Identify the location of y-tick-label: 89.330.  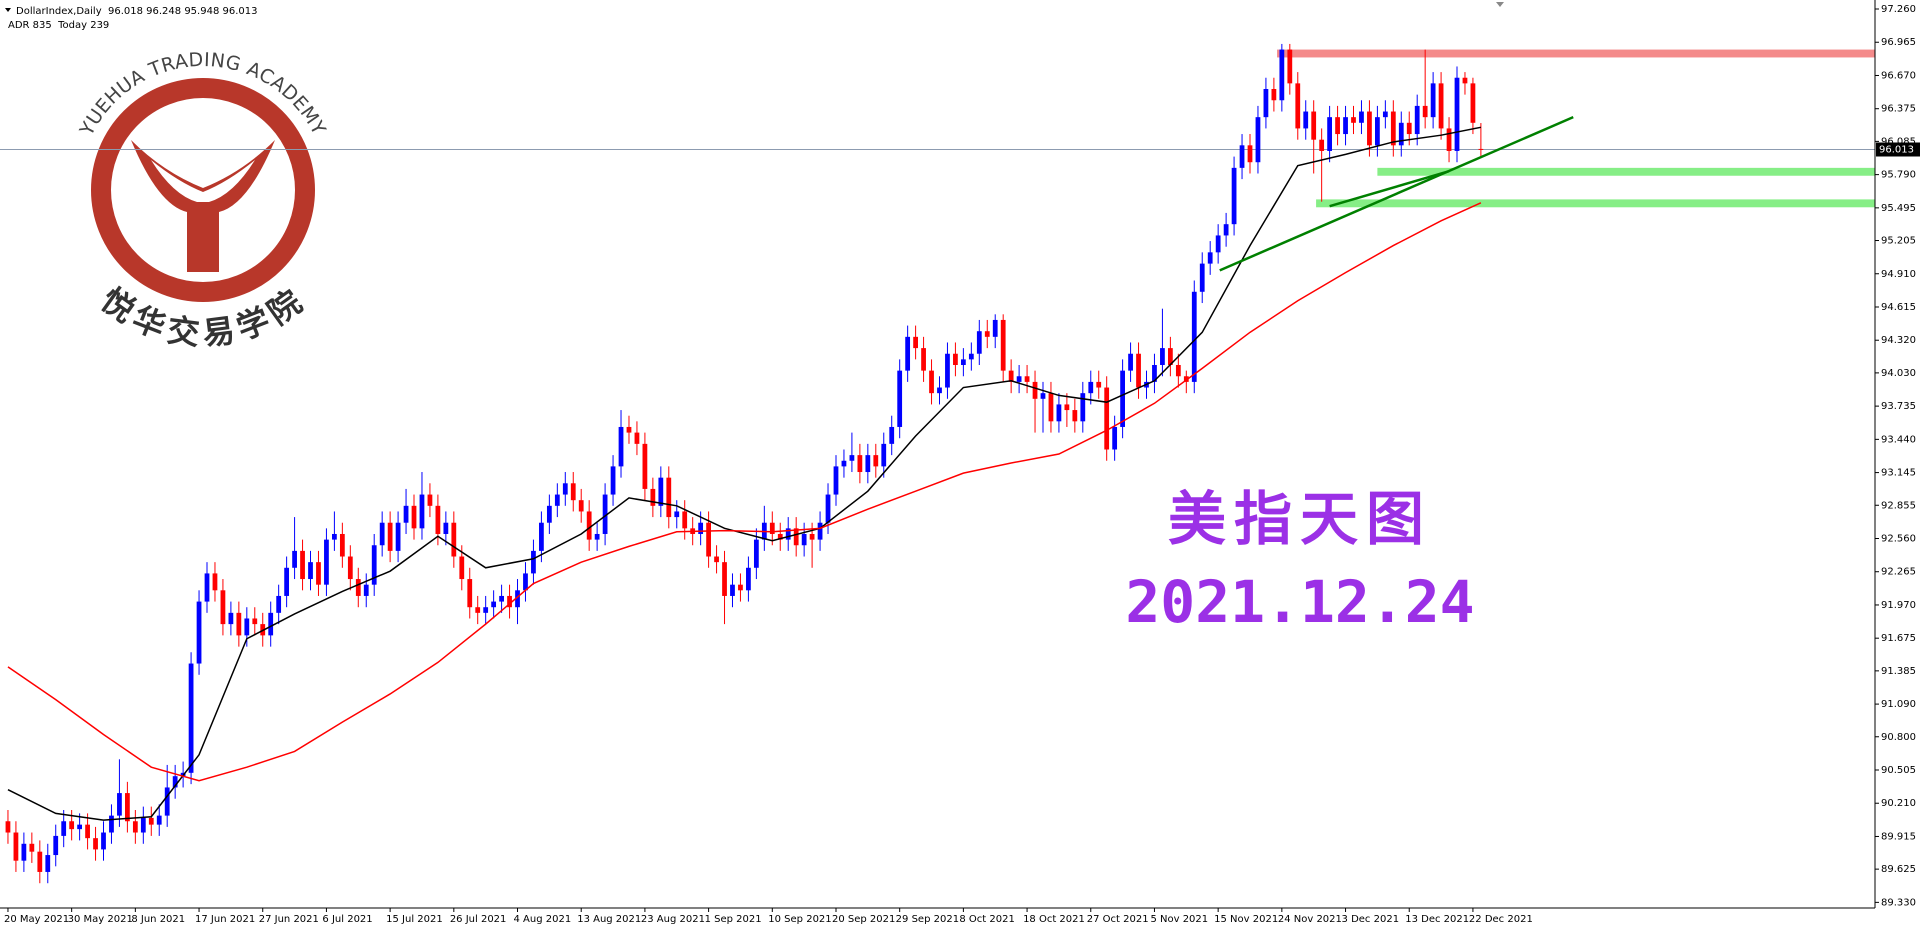
(1898, 902).